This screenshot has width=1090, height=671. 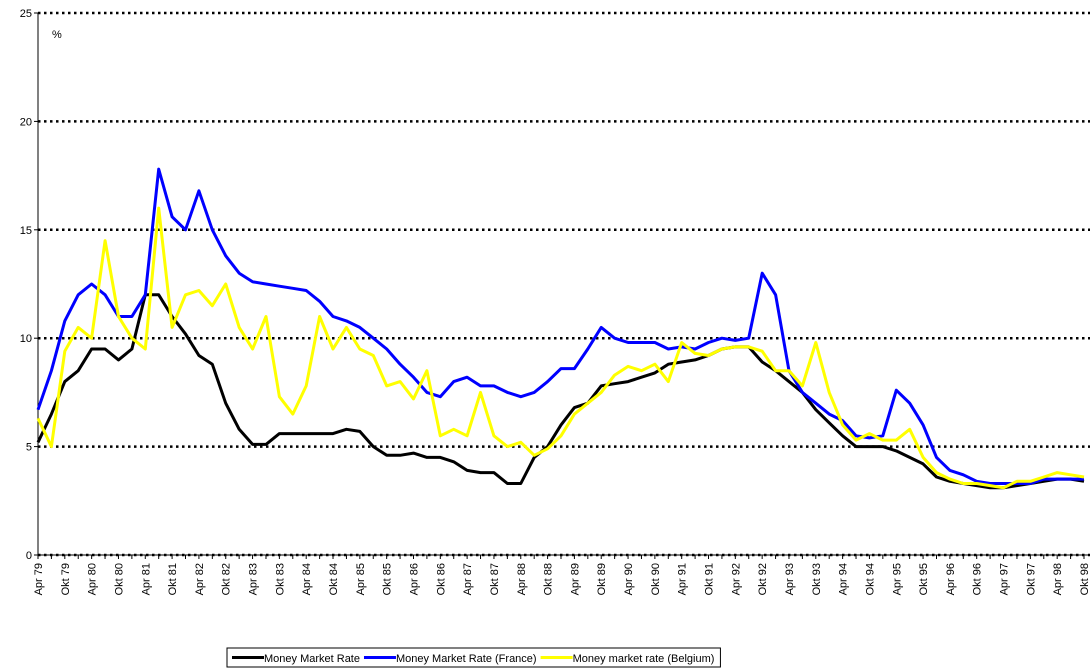 What do you see at coordinates (1084, 579) in the screenshot?
I see `x-tick-label: Okt 98` at bounding box center [1084, 579].